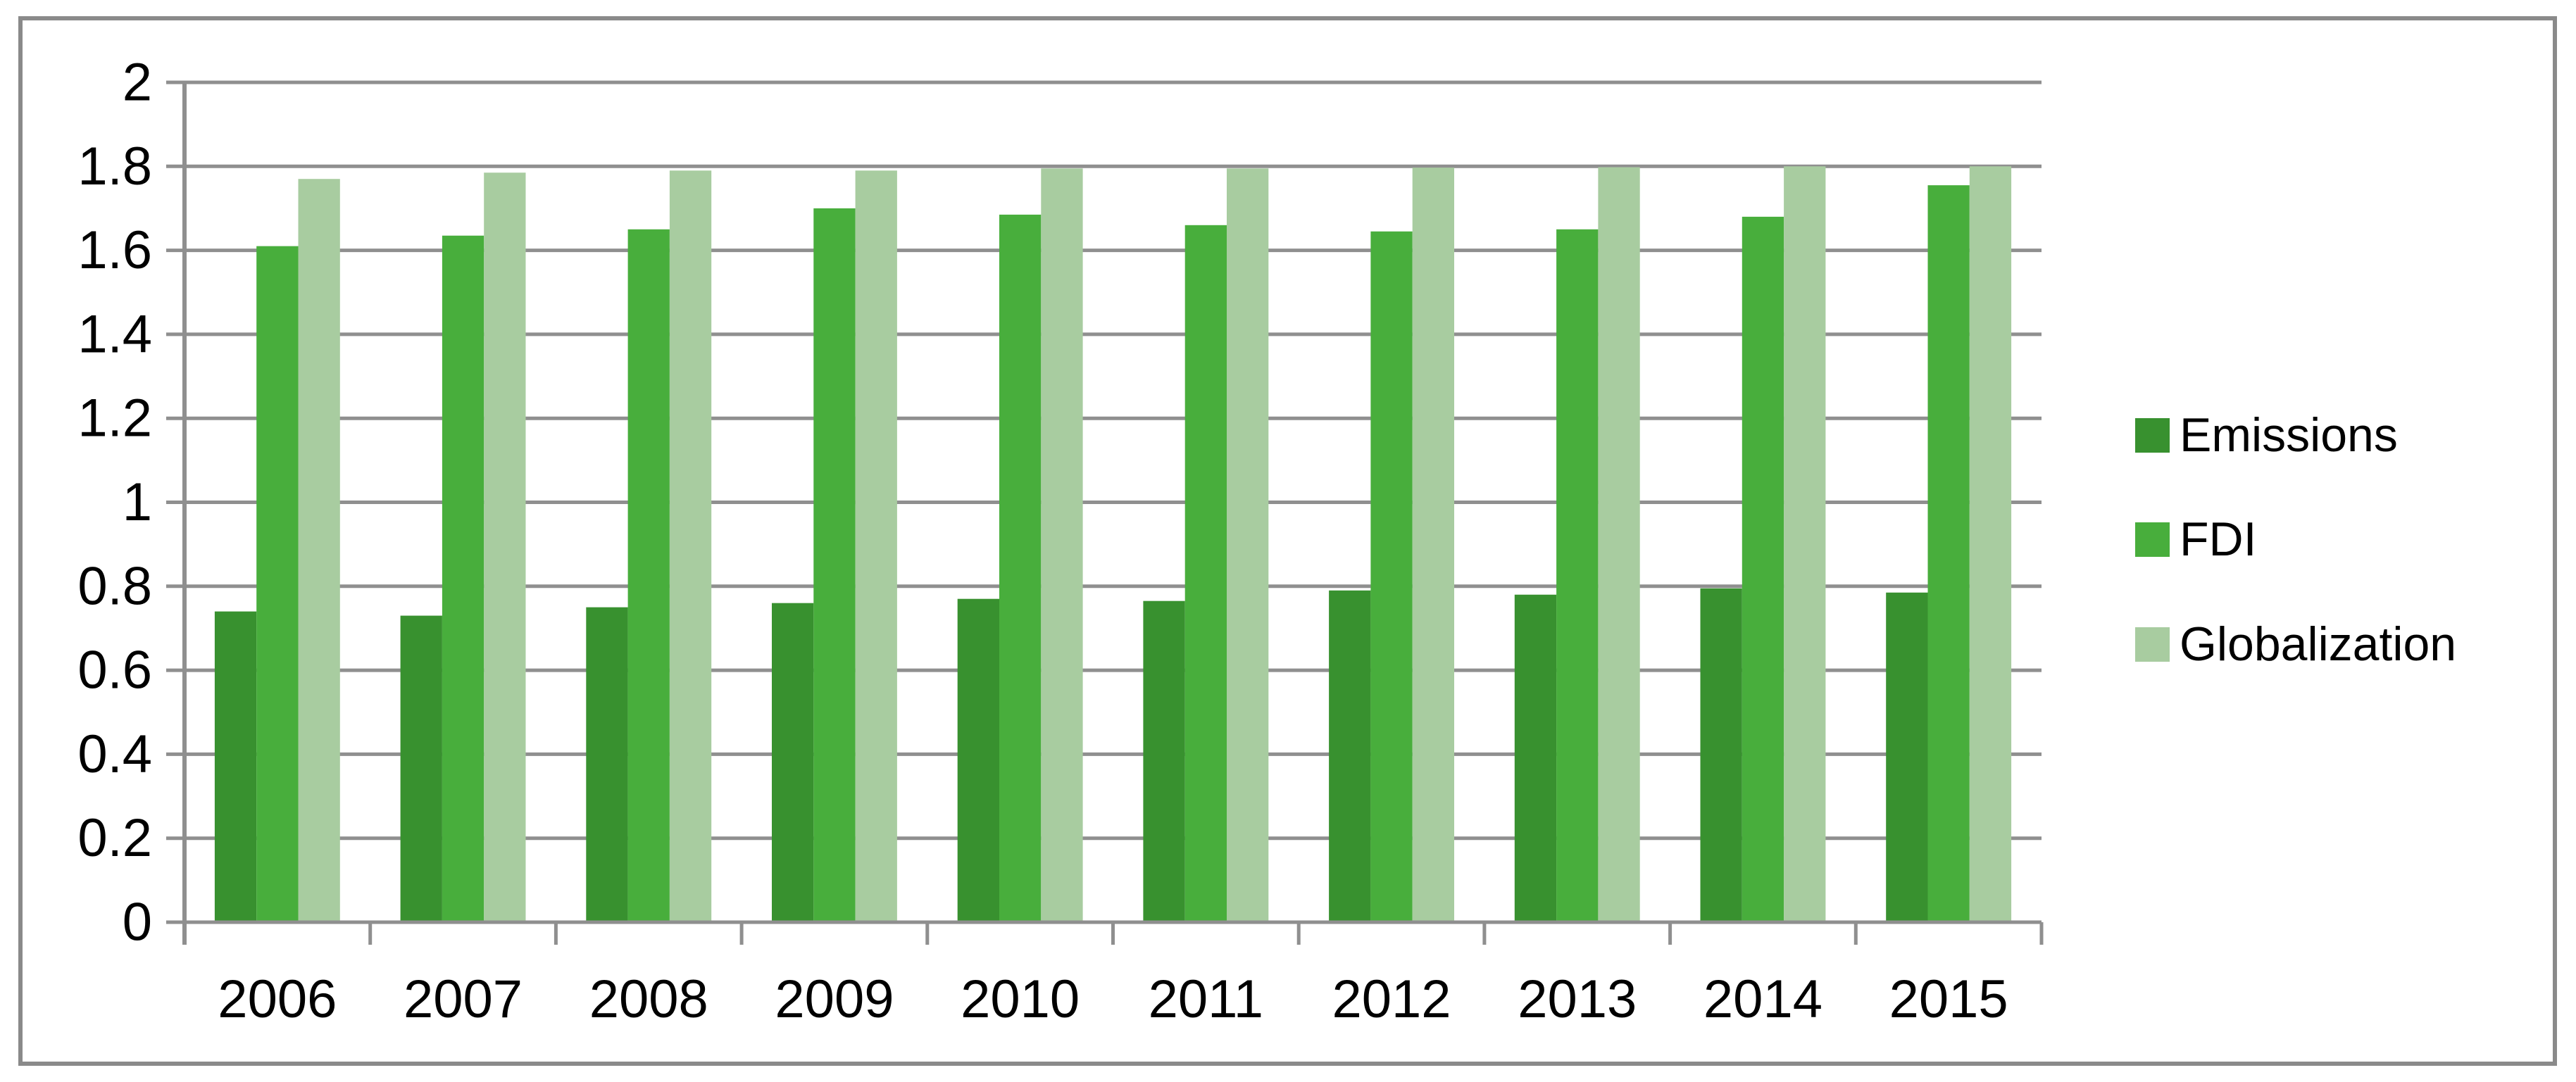 The width and height of the screenshot is (2576, 1082). I want to click on globalization-swatch-icon, so click(2152, 645).